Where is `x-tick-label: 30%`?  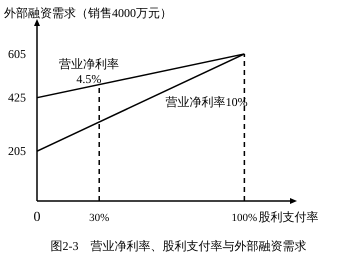
x-tick-label: 30% is located at coordinates (99, 218).